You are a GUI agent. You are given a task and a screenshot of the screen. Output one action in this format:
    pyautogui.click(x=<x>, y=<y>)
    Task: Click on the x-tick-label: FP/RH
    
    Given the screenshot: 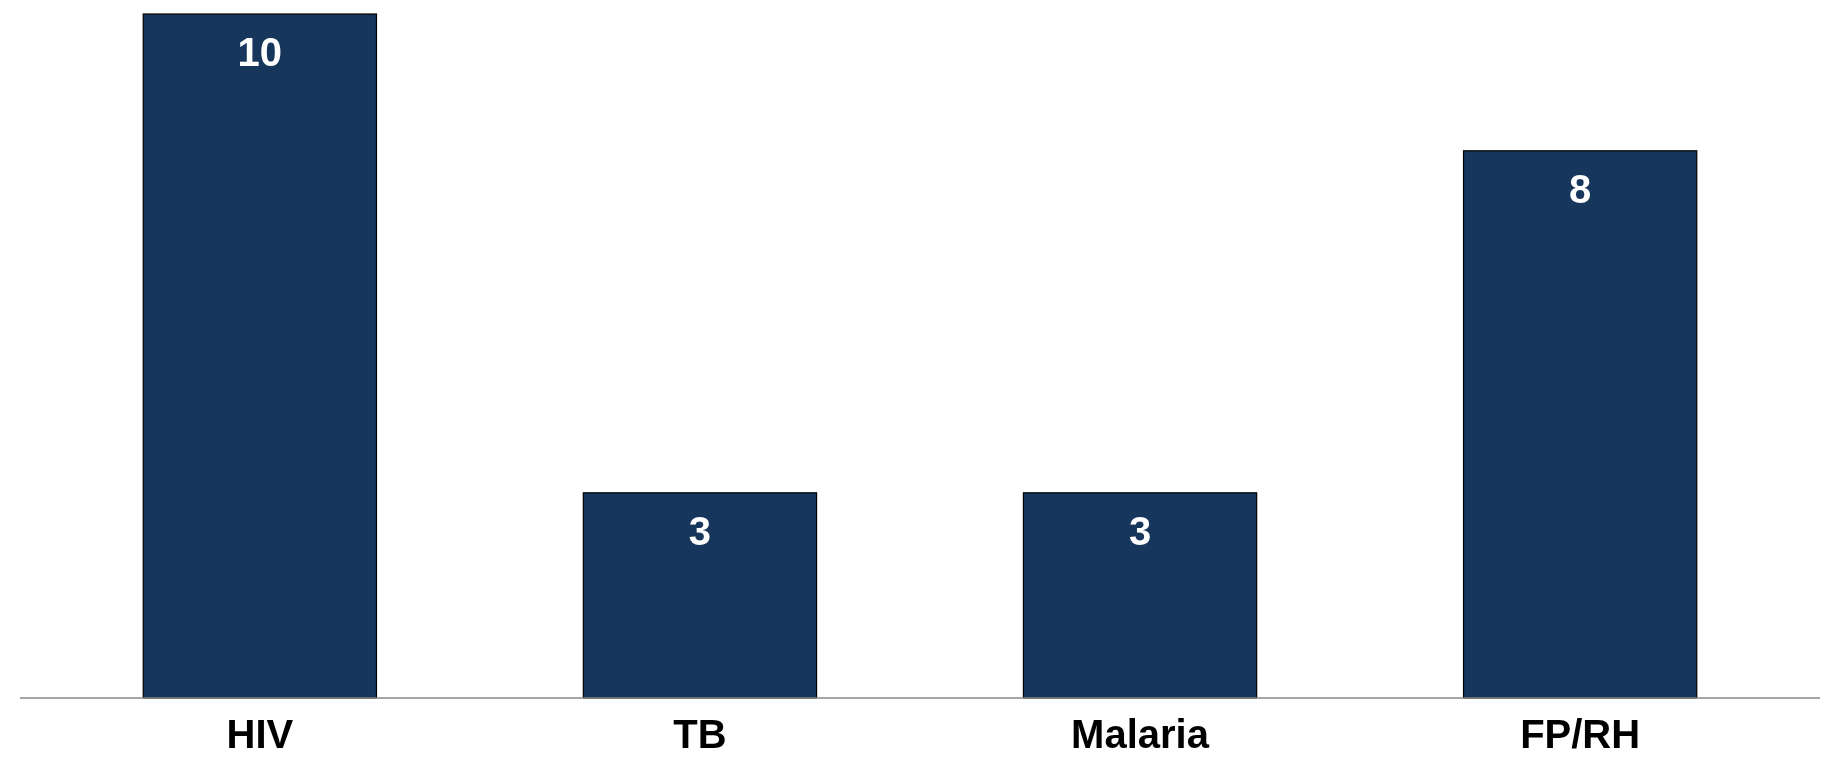 What is the action you would take?
    pyautogui.click(x=1580, y=734)
    